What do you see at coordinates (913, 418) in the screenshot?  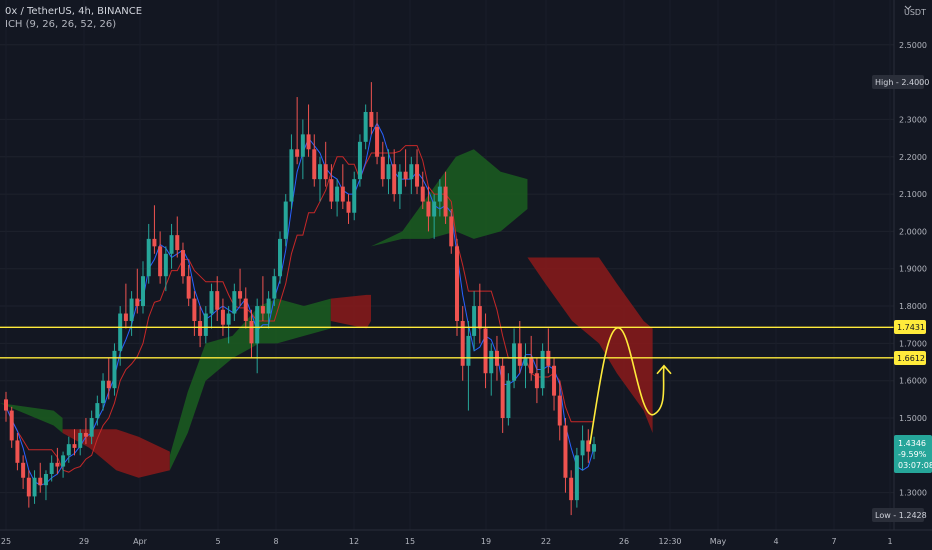 I see `price-tick-label: 1.5000` at bounding box center [913, 418].